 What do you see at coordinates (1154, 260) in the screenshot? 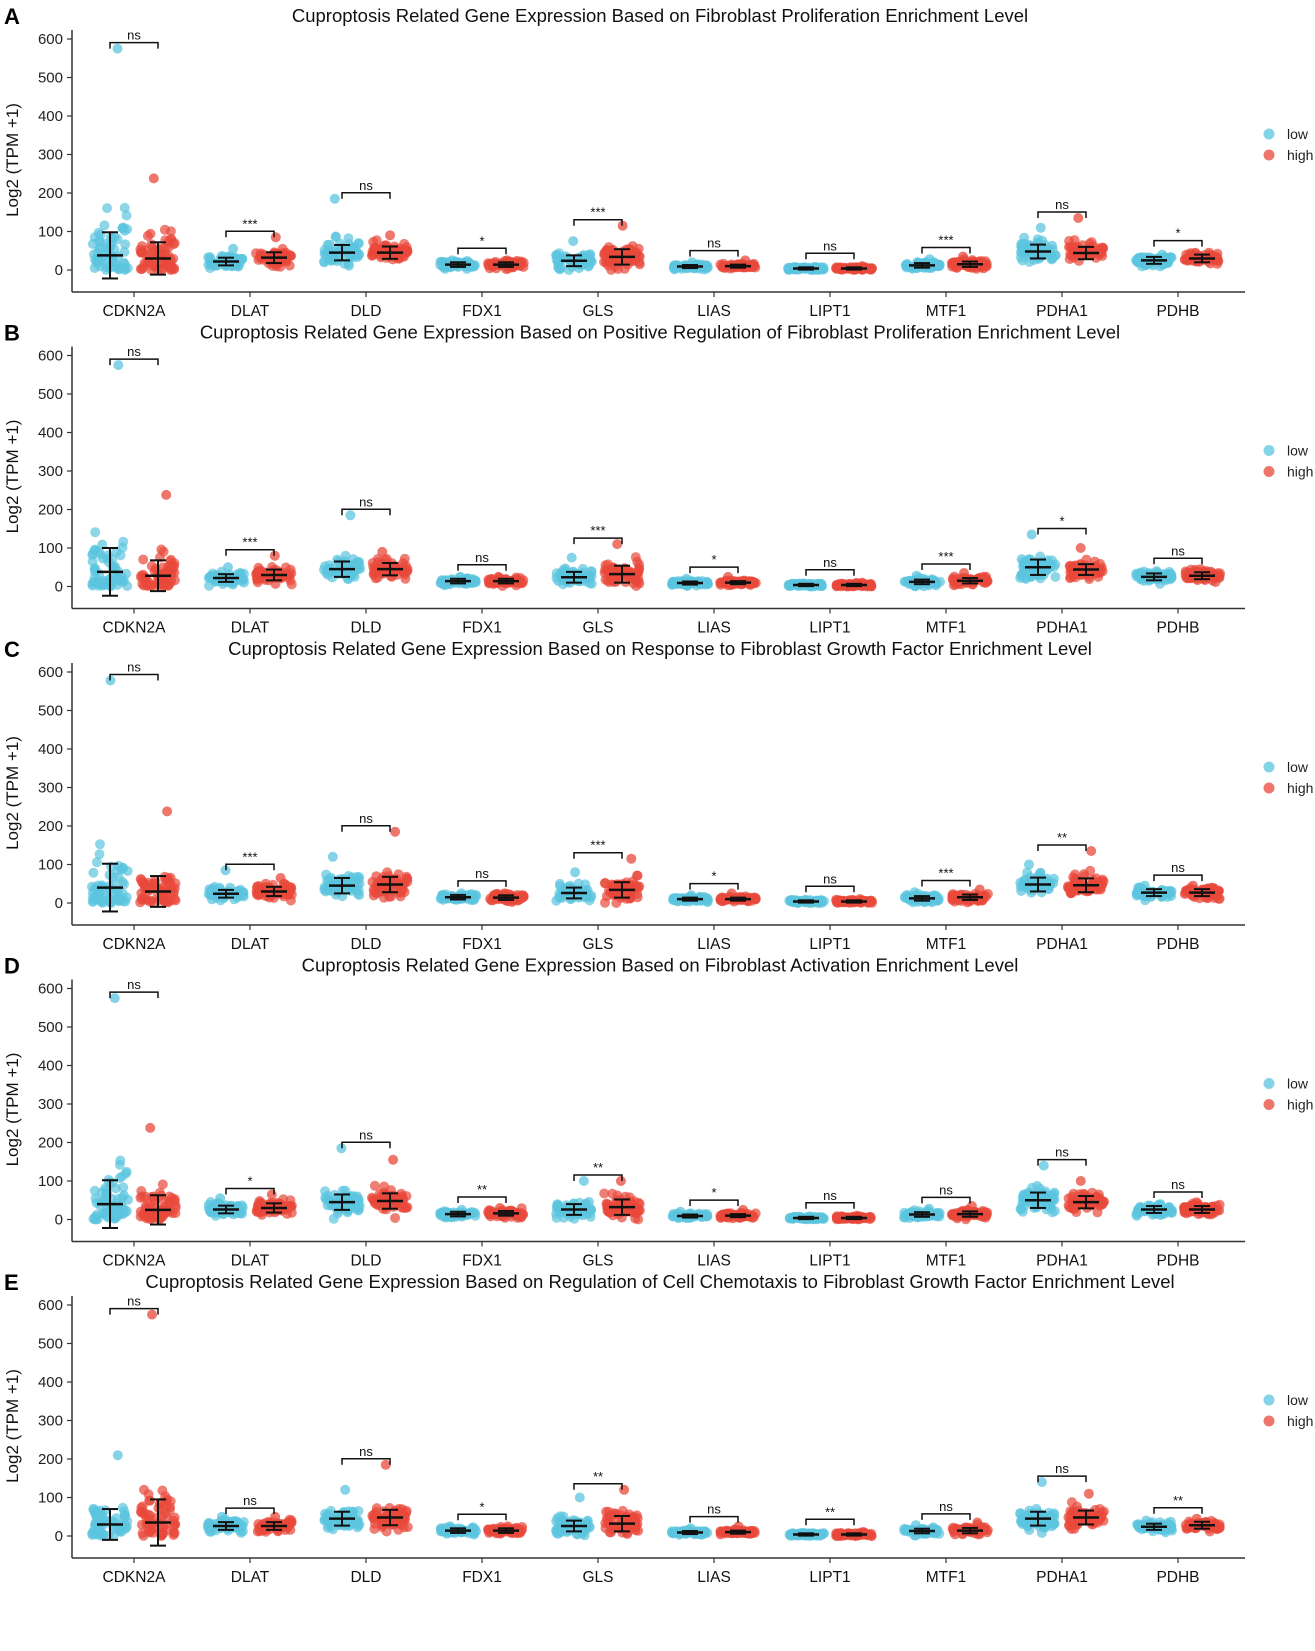
I see `points-low-pdhb` at bounding box center [1154, 260].